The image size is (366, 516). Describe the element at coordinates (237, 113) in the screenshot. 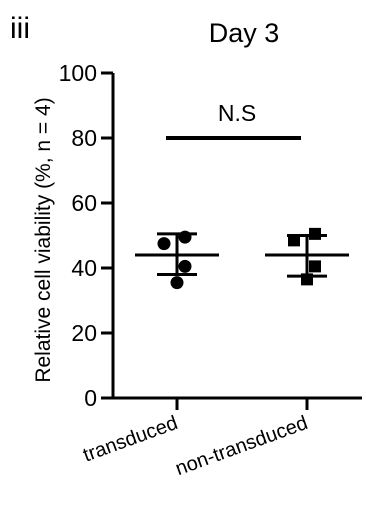

I see `significance-label: N.S` at that location.